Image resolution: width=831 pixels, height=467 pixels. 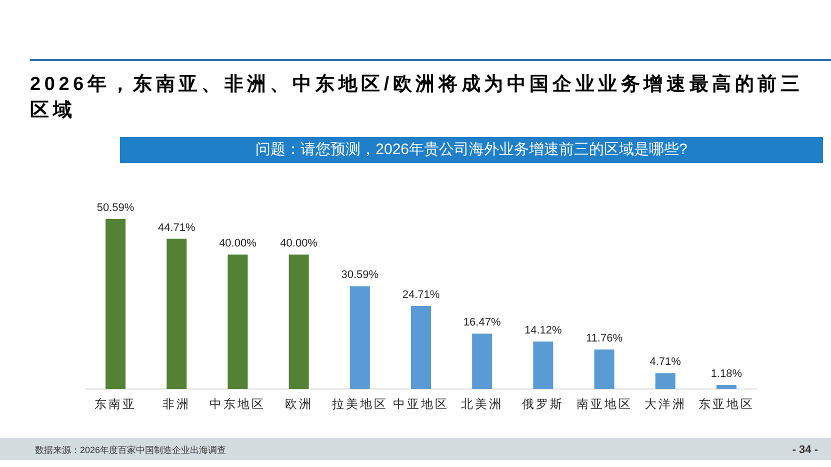 What do you see at coordinates (360, 275) in the screenshot?
I see `data-label: 30.59%` at bounding box center [360, 275].